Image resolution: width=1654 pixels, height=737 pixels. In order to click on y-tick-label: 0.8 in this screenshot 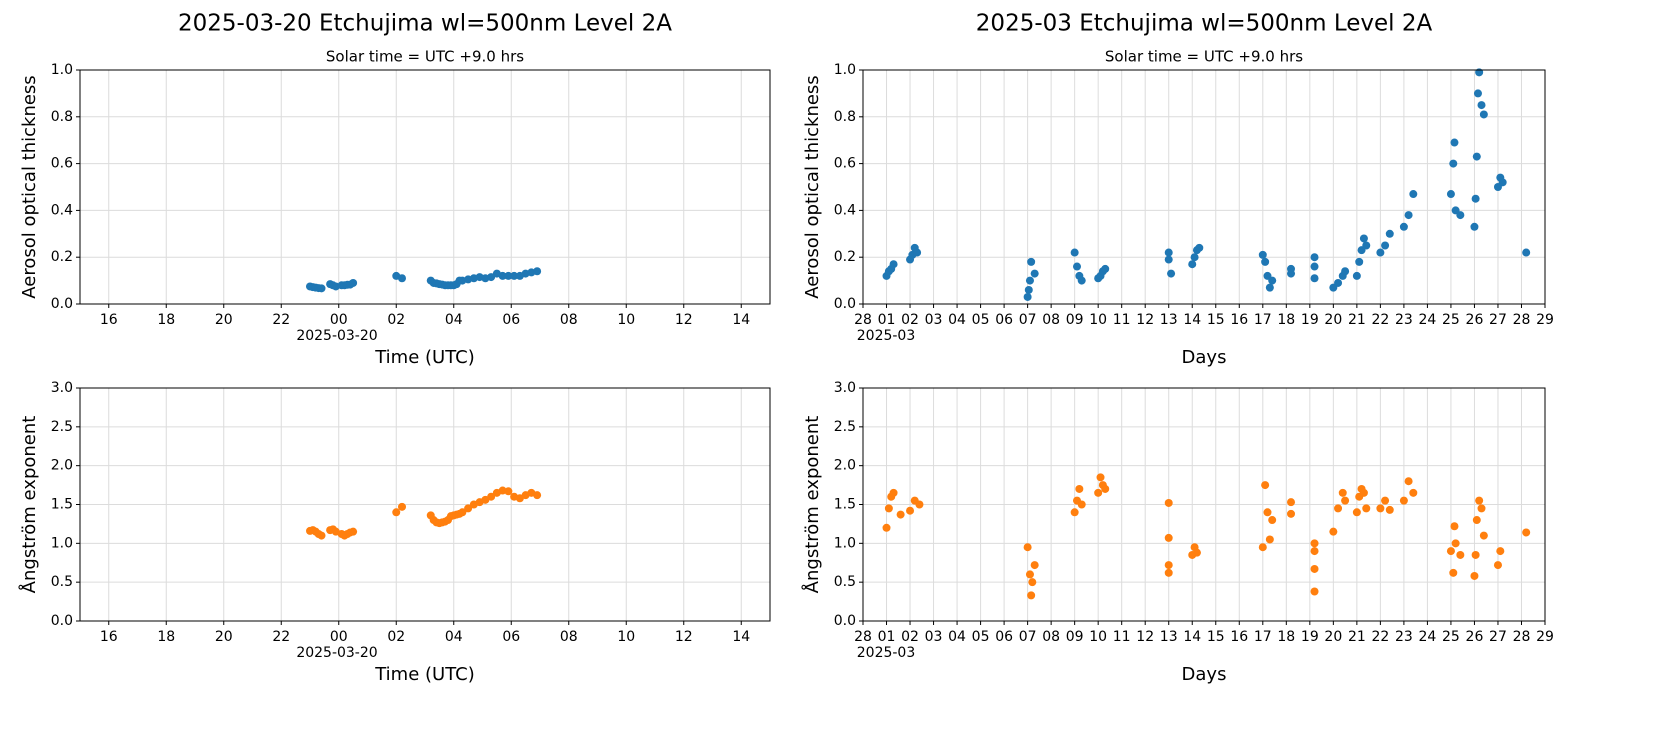, I will do `click(62, 117)`.